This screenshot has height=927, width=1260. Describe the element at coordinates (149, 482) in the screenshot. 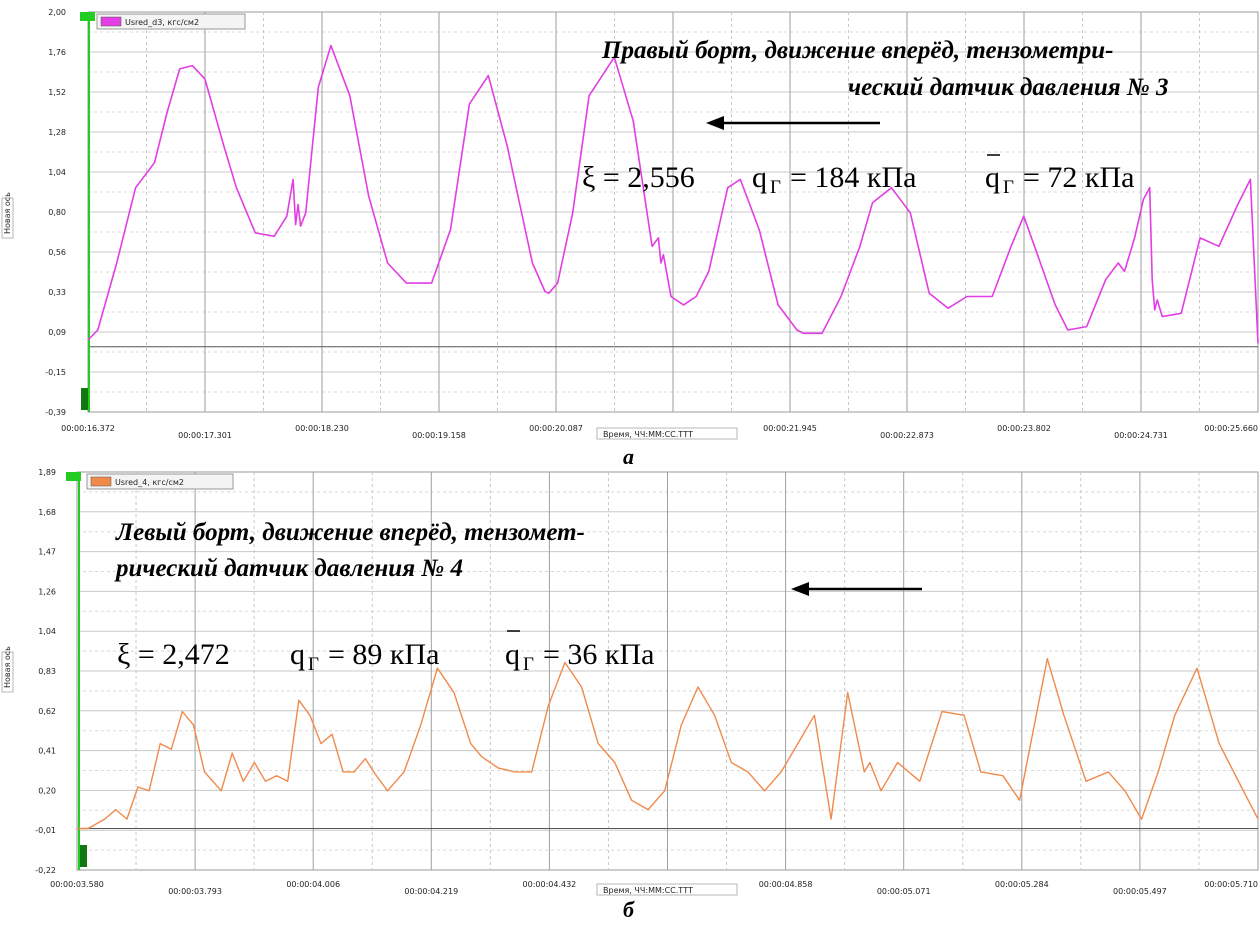

I see `legend-label-b: Usred_4, кгс/см2` at that location.